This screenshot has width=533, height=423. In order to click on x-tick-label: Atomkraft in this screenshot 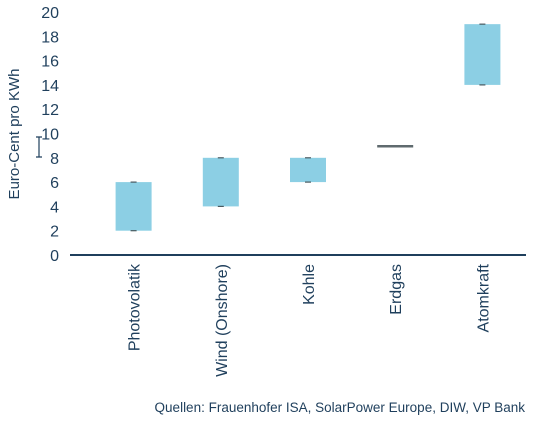, I will do `click(483, 297)`.